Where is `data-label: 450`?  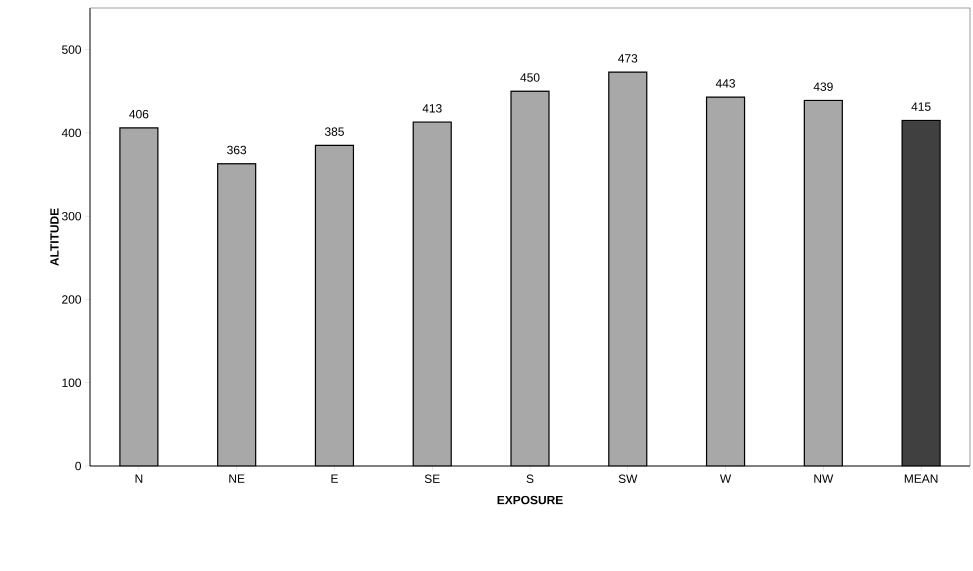 data-label: 450 is located at coordinates (530, 77).